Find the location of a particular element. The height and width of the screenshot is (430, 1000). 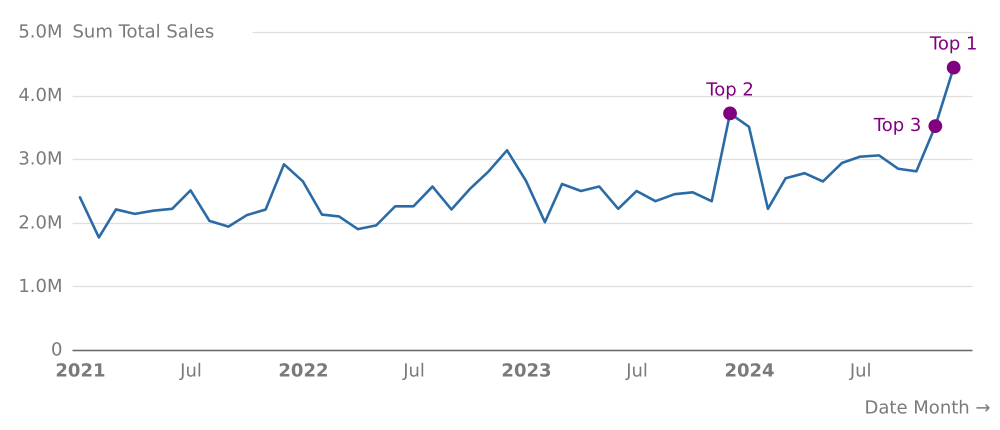

x-tick-label: 2021 is located at coordinates (80, 371).